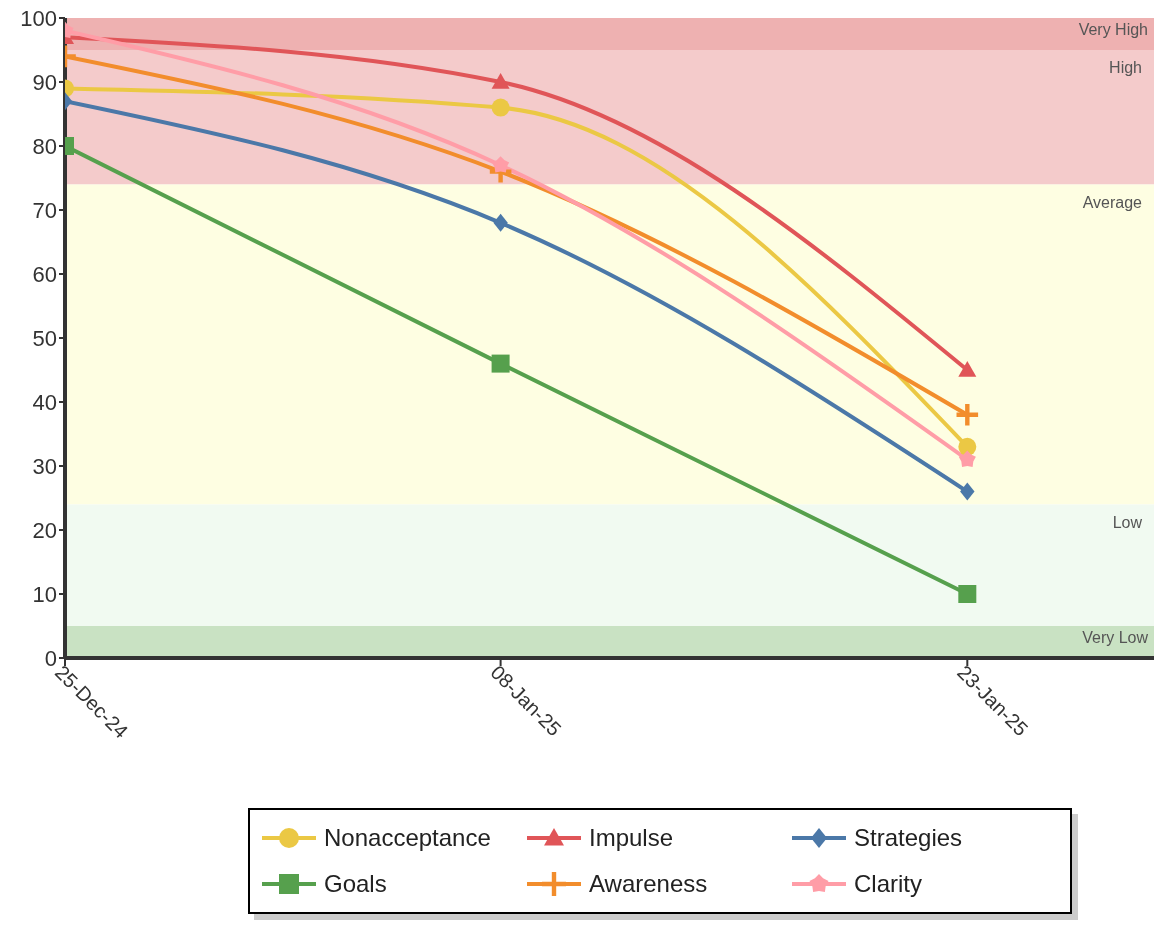  What do you see at coordinates (38, 18) in the screenshot?
I see `y-tick-label: 100` at bounding box center [38, 18].